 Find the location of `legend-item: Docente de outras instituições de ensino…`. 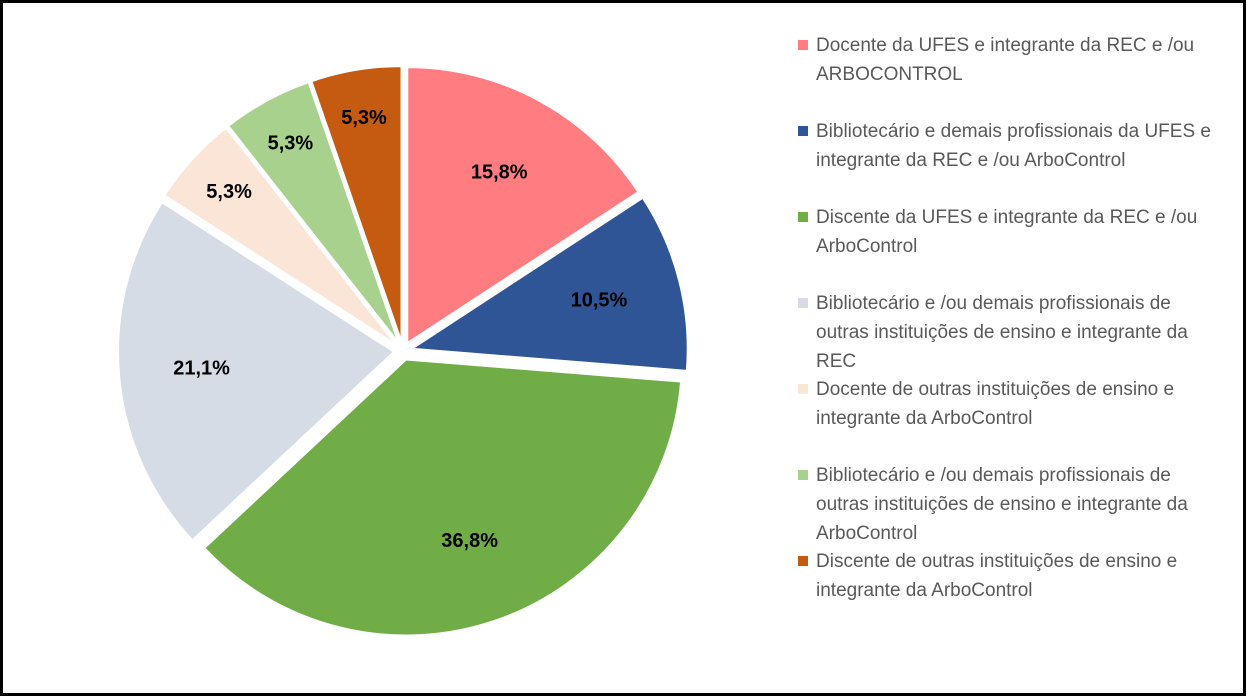

legend-item: Docente de outras instituições de ensino… is located at coordinates (1013, 404).